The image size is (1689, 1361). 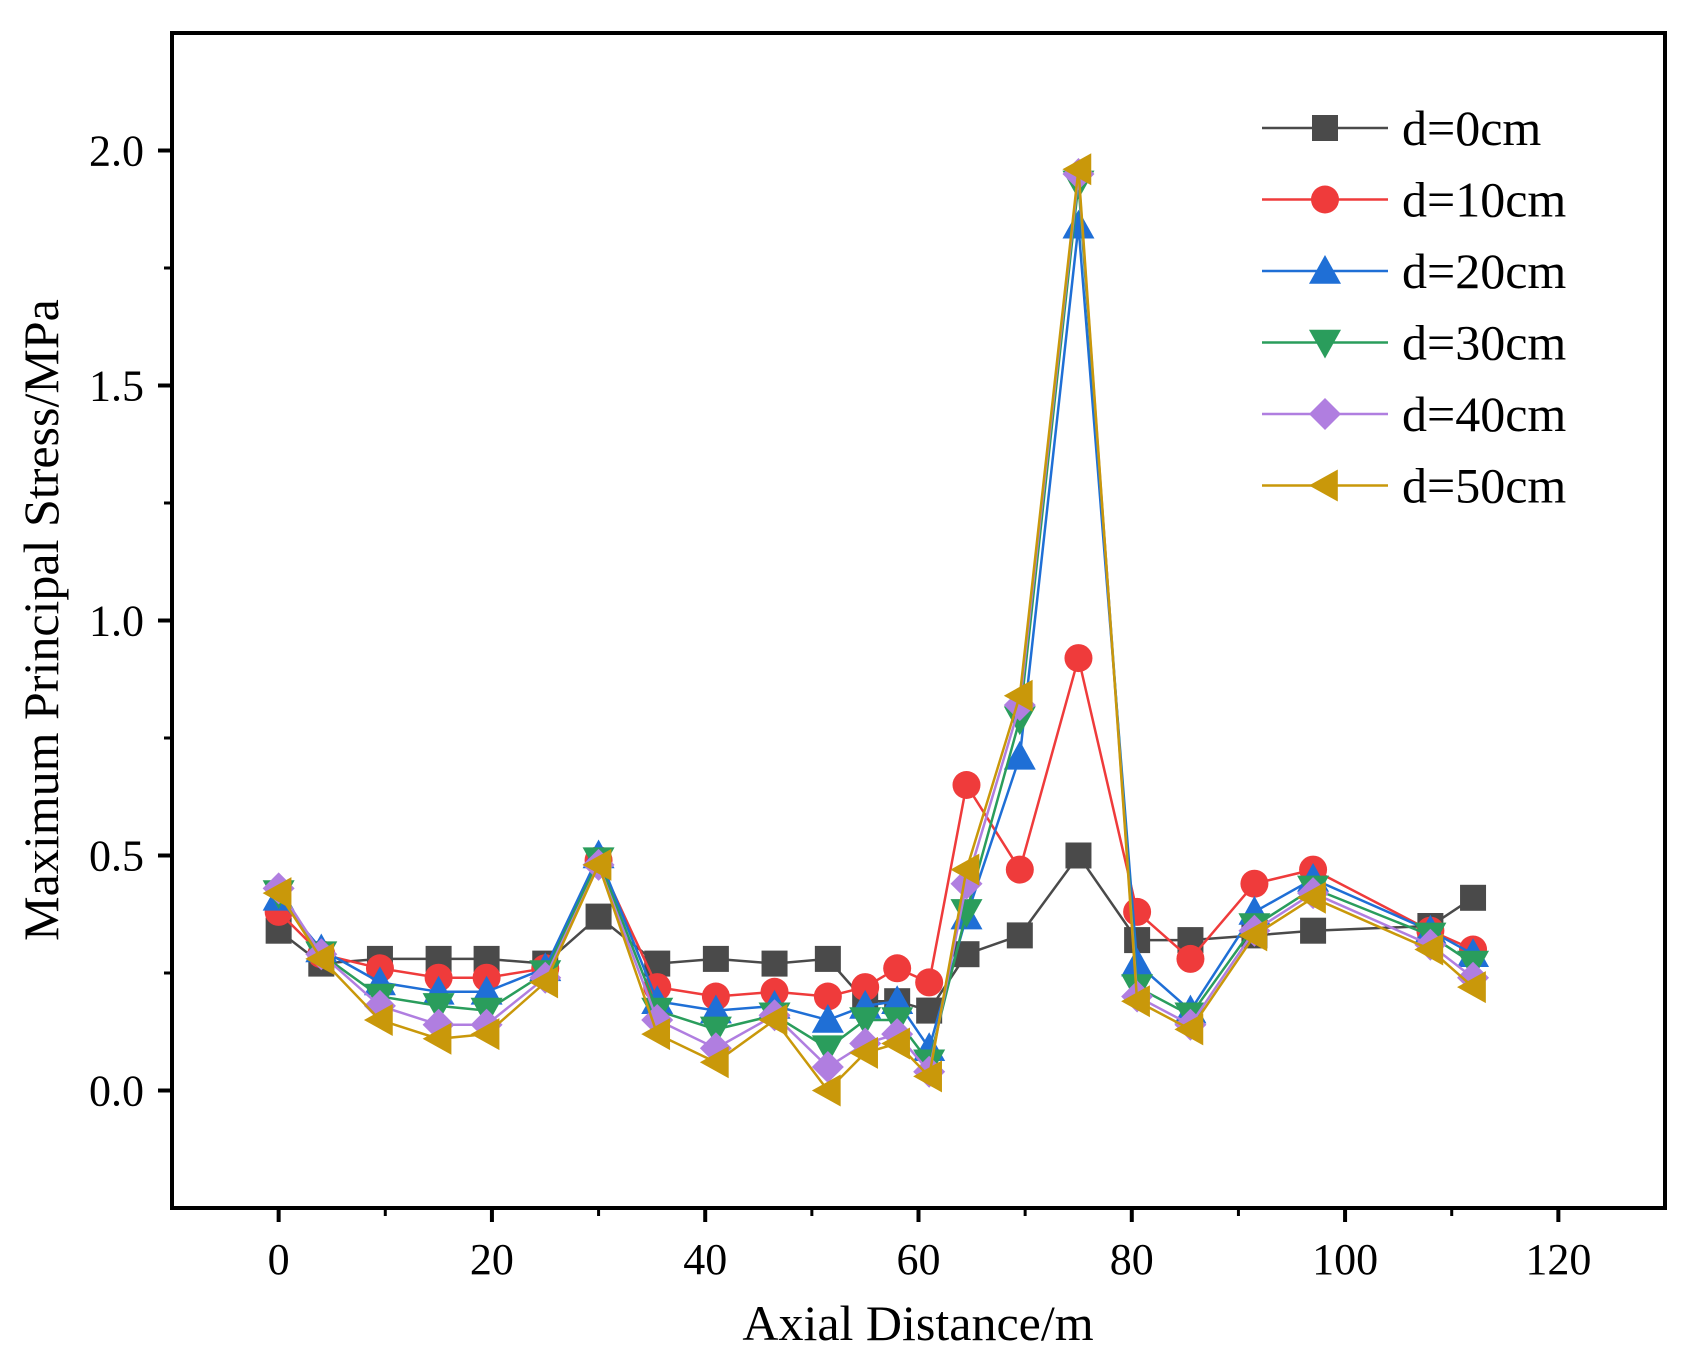 I want to click on legend: d=0cm d=10cm d=20cm d=30cm d=40cm d=50cm, so click(x=1414, y=307).